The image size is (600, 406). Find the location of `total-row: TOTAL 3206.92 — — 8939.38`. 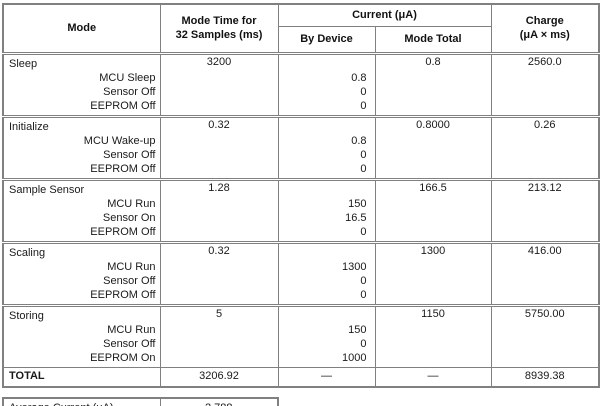

total-row: TOTAL 3206.92 — — 8939.38 is located at coordinates (301, 377).